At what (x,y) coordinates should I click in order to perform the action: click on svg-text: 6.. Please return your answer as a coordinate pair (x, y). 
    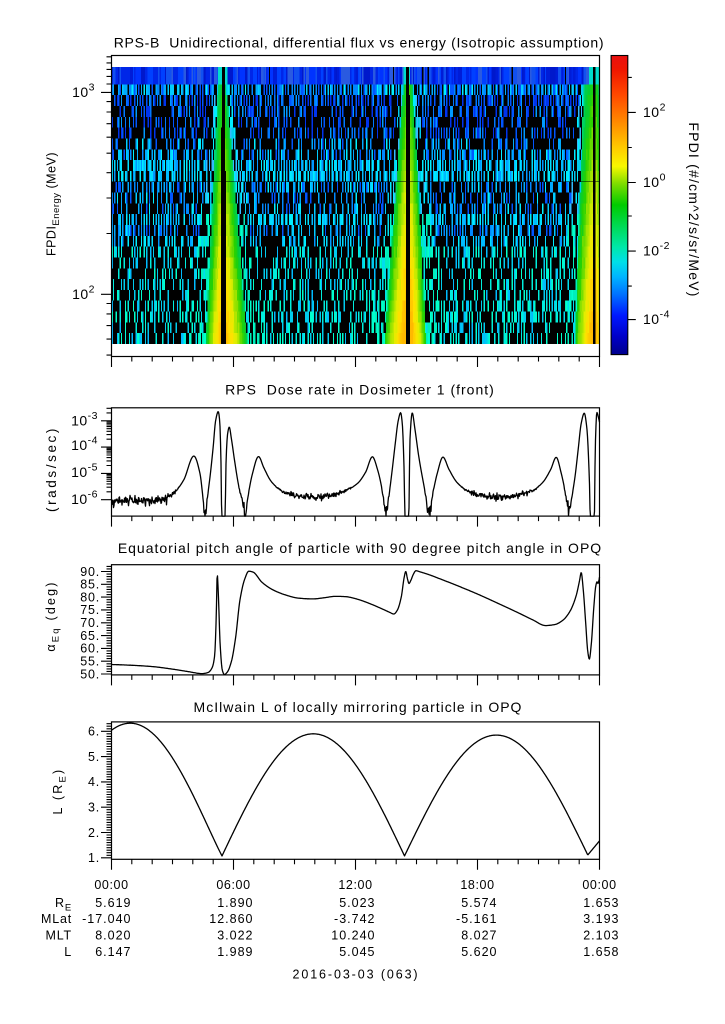
    Looking at the image, I should click on (94, 732).